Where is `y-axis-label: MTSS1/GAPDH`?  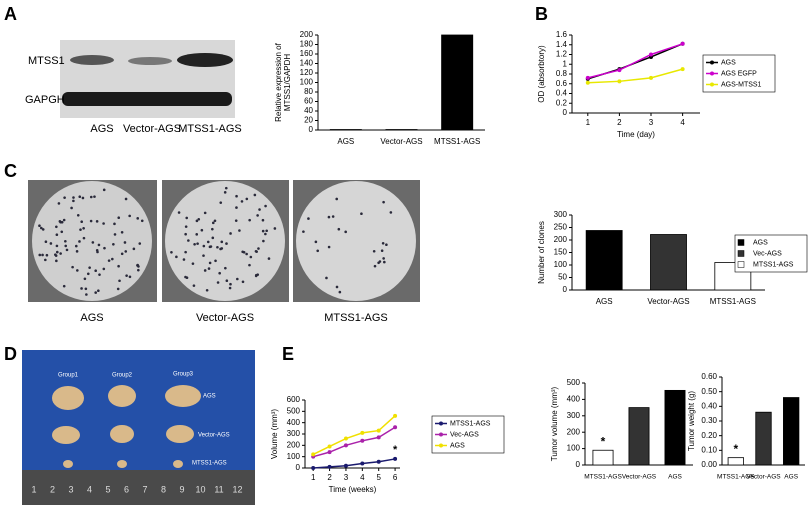
y-axis-label: MTSS1/GAPDH is located at coordinates (287, 83).